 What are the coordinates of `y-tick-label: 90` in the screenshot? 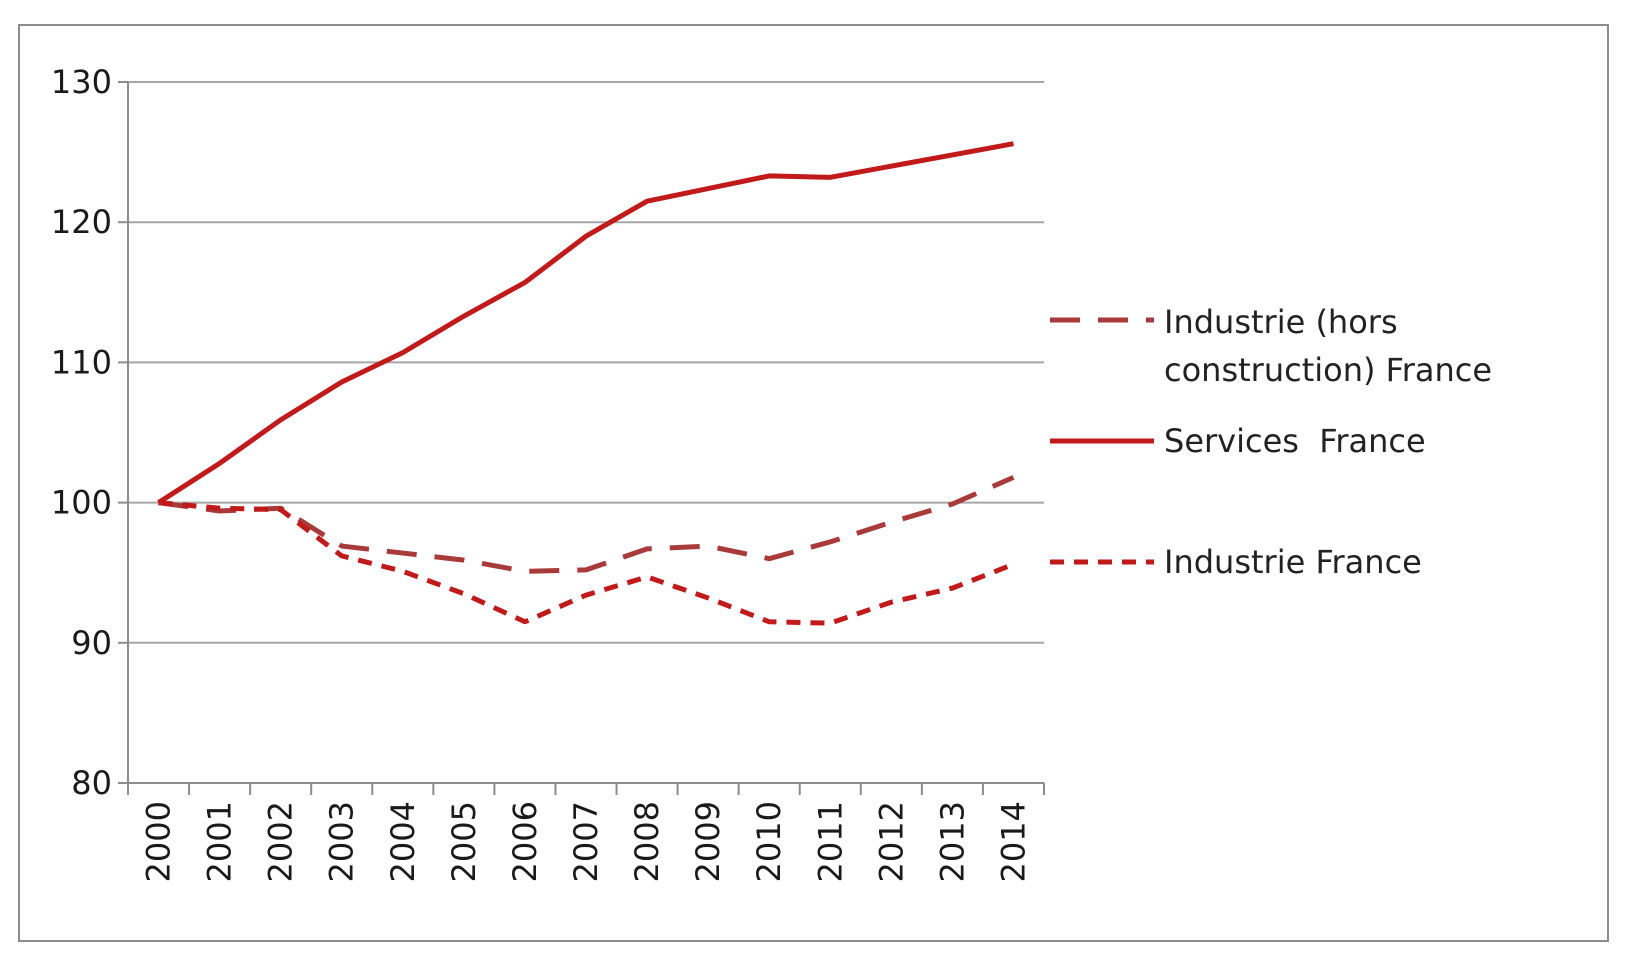 It's located at (91, 643).